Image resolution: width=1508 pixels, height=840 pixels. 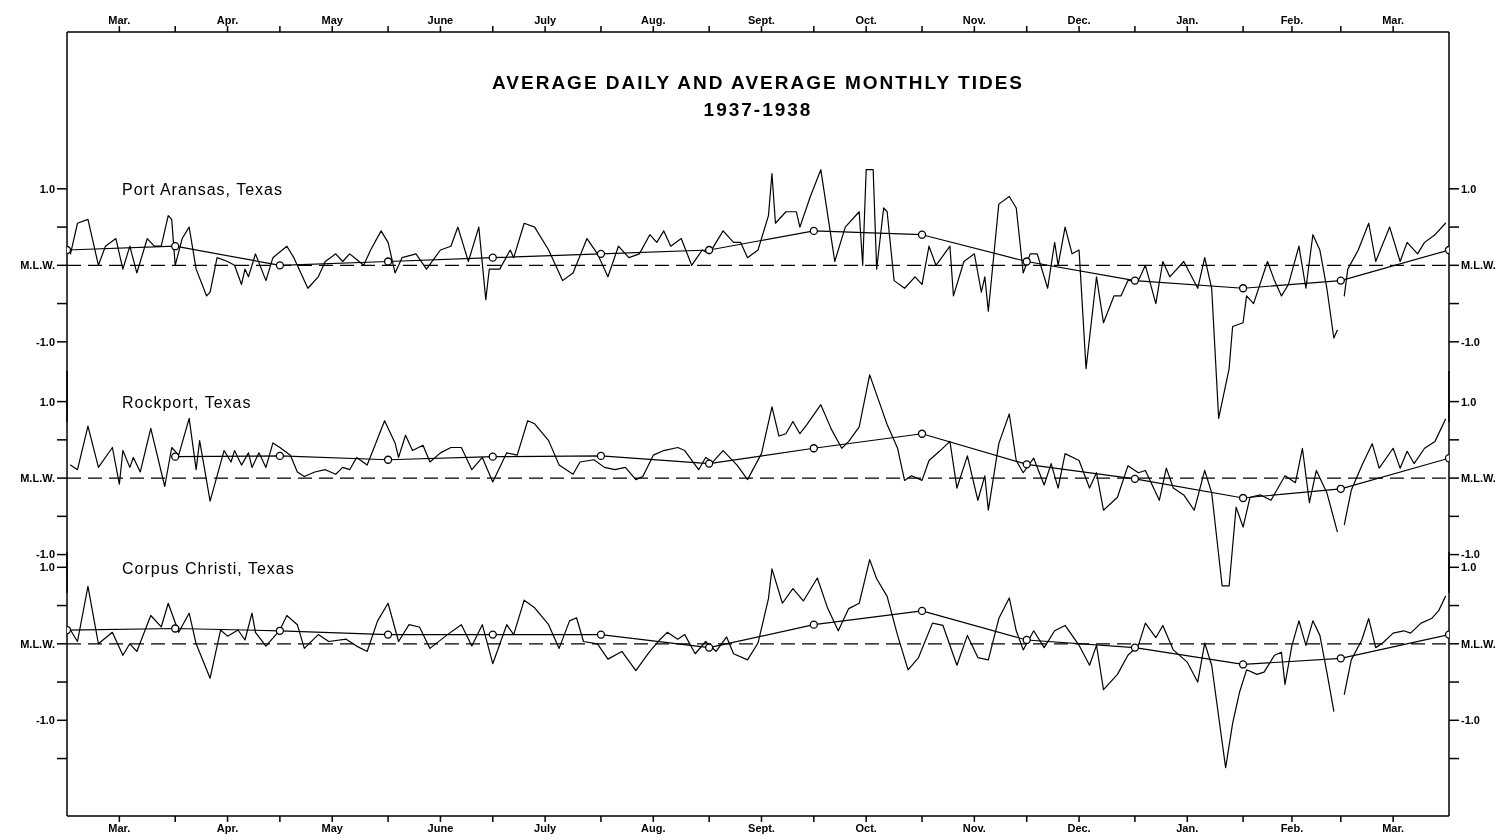 I want to click on x-tick-label: Nov., so click(x=974, y=827).